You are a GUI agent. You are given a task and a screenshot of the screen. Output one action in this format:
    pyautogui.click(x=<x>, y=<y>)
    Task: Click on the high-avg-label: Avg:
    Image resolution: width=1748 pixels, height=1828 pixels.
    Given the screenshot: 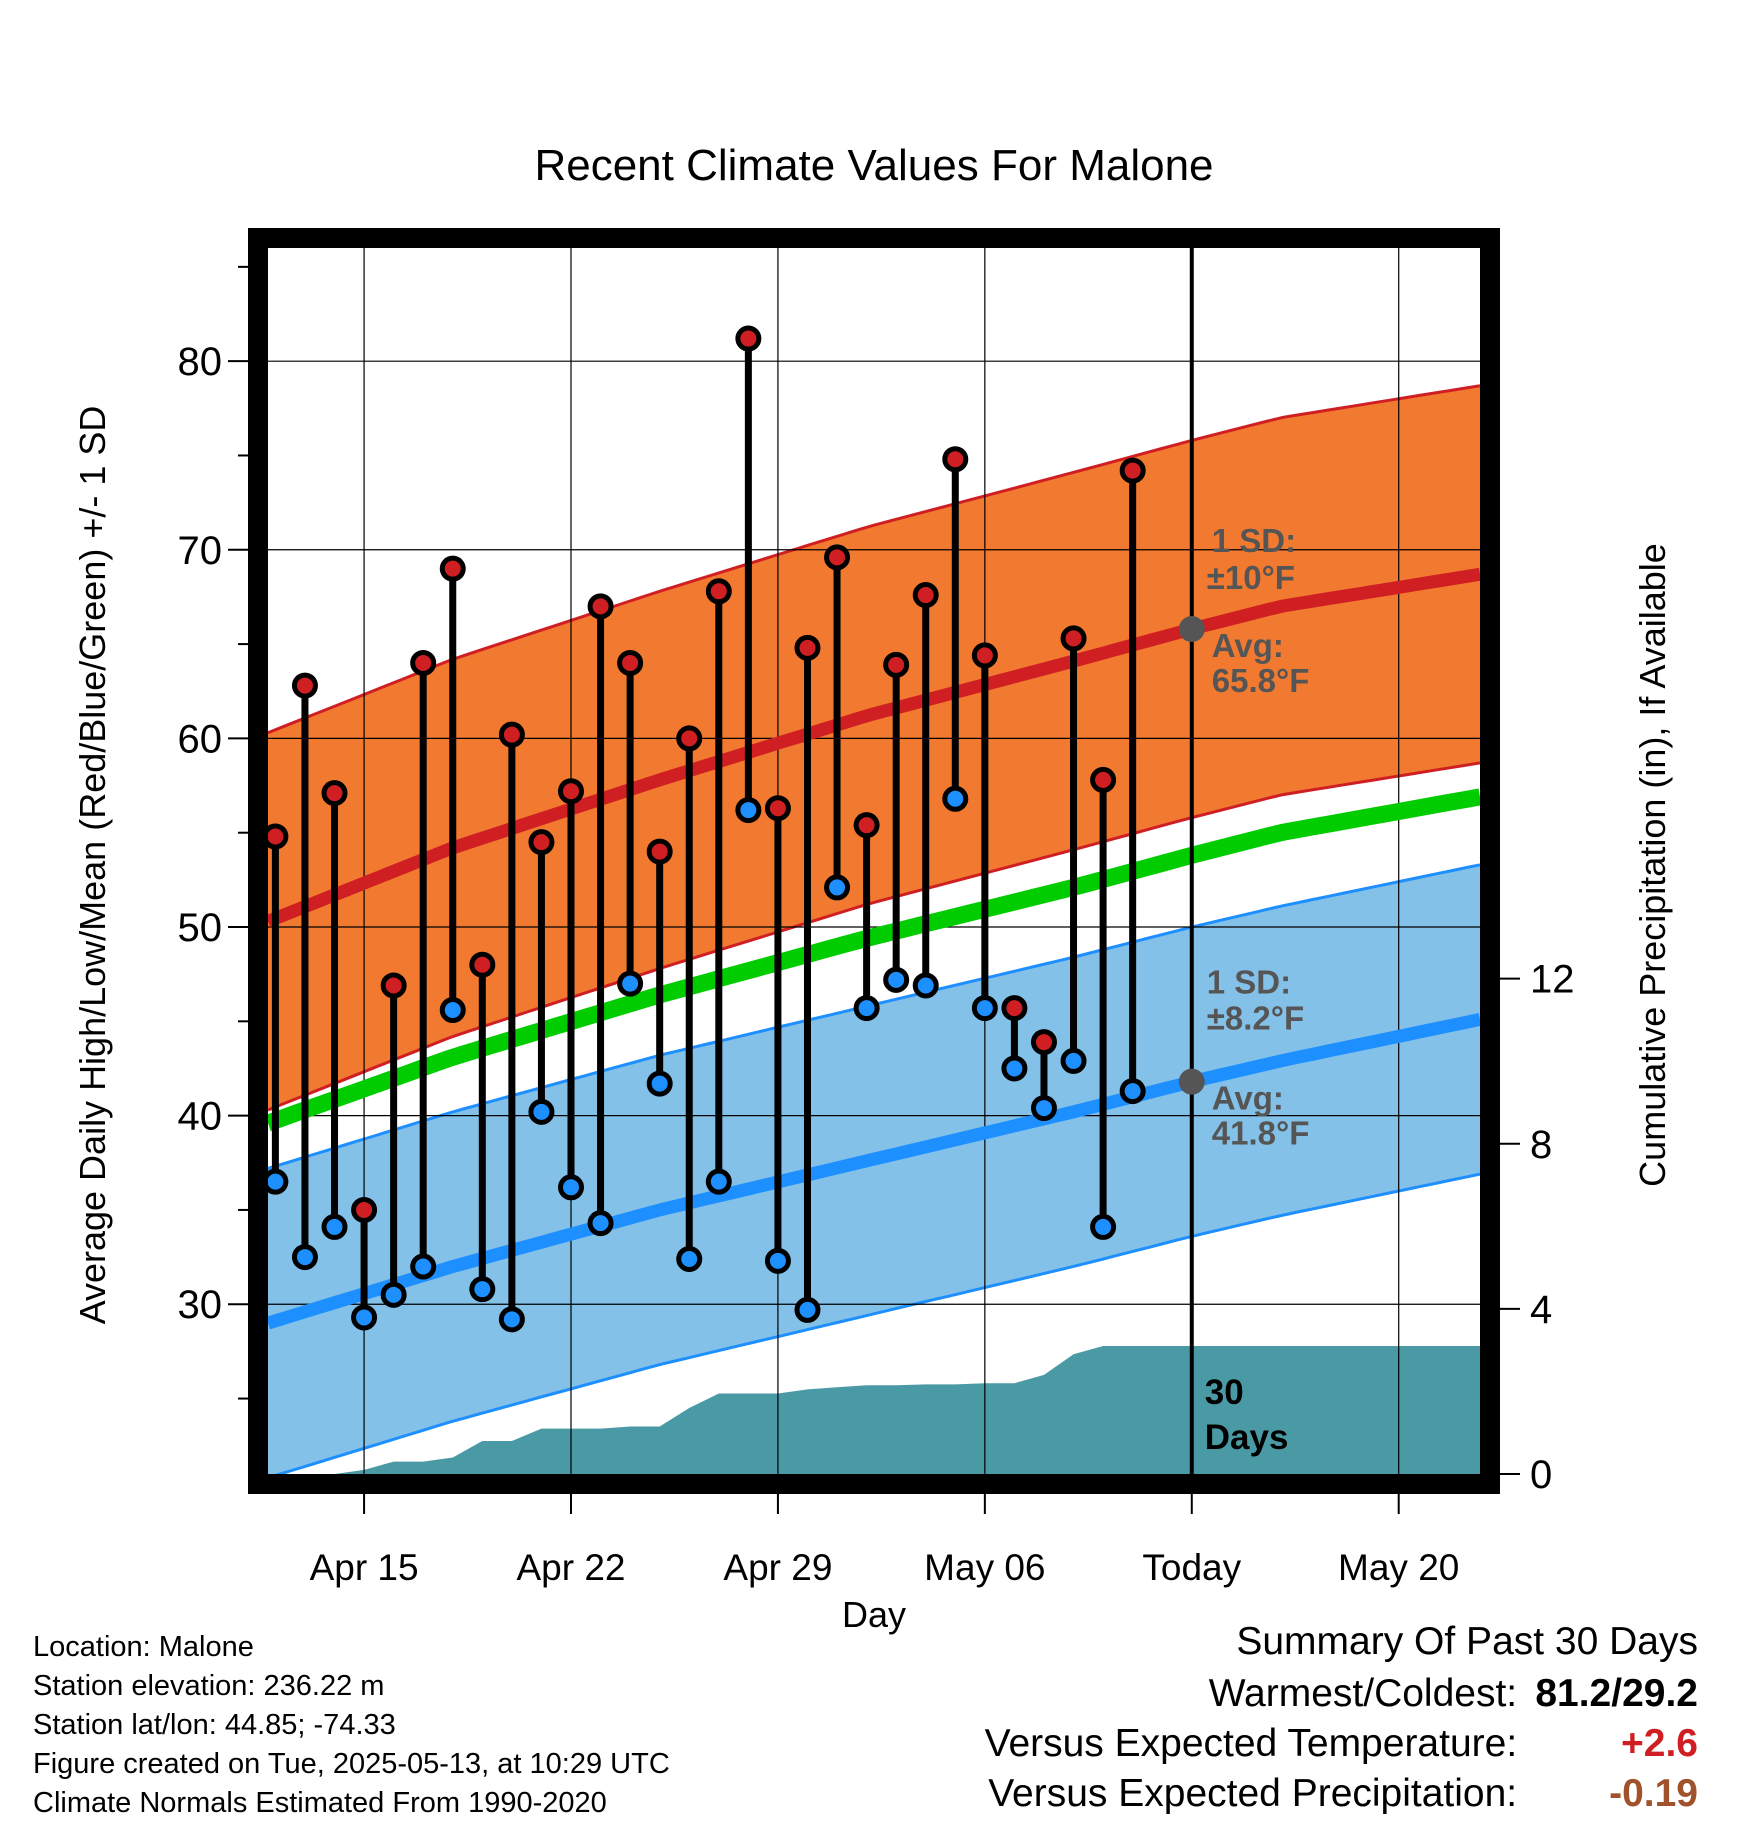 What is the action you would take?
    pyautogui.click(x=1248, y=645)
    